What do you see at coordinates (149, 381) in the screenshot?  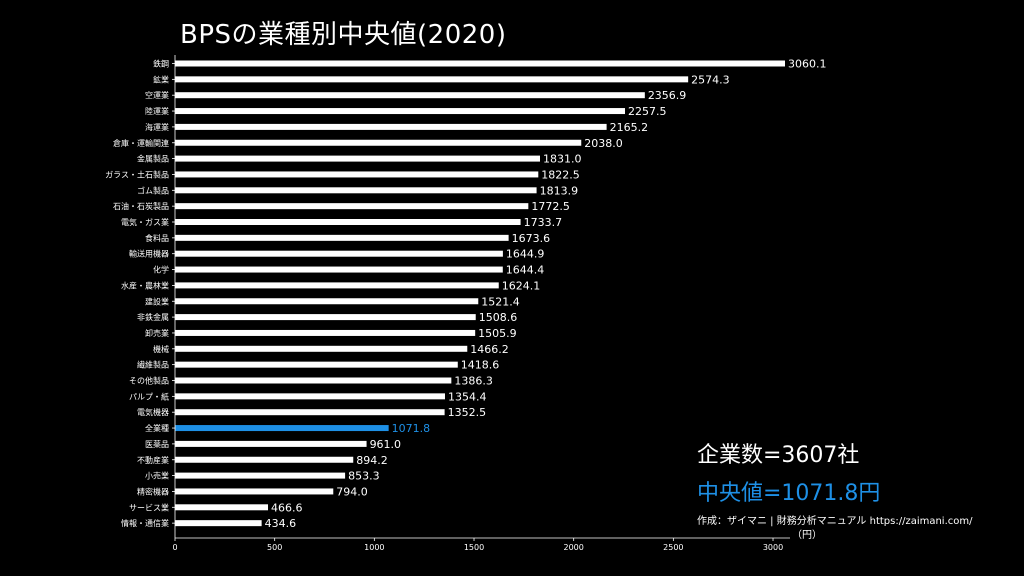 I see `category-label: その他製品` at bounding box center [149, 381].